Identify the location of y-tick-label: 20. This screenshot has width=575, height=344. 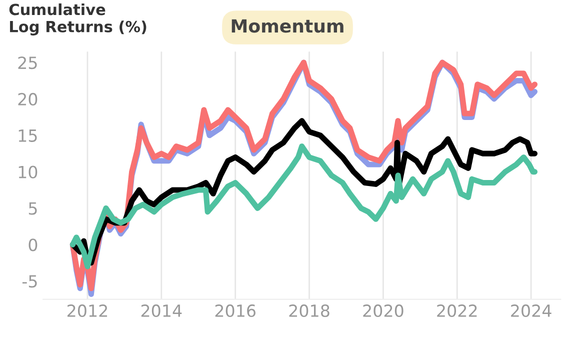
(28, 99).